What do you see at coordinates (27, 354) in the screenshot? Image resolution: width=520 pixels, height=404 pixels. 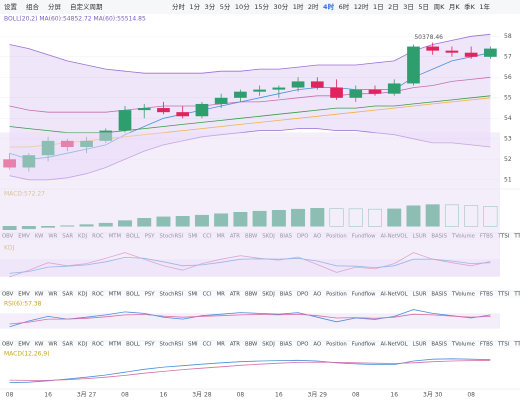 I see `panel-legend: MACD(12,26,9)` at bounding box center [27, 354].